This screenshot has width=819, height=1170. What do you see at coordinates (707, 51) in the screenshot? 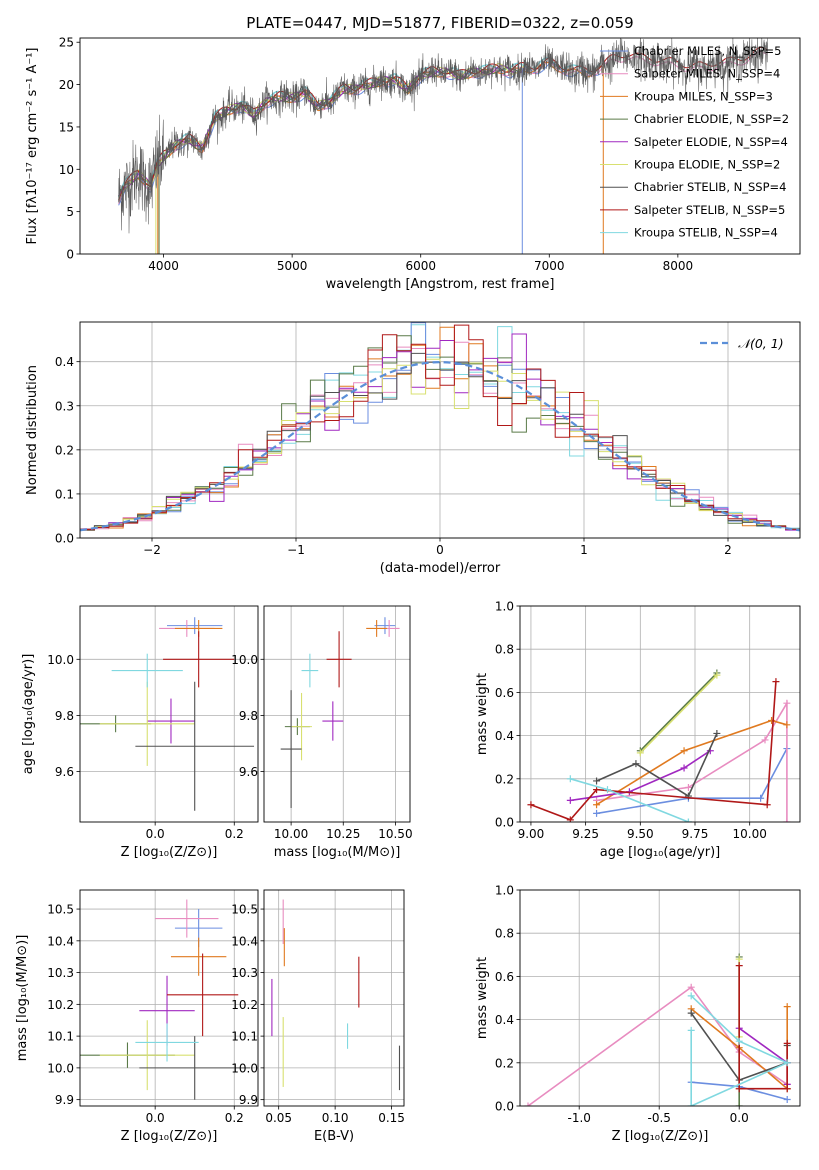
I see `legend-label-0: Chabrier MILES, N_SSP=5` at bounding box center [707, 51].